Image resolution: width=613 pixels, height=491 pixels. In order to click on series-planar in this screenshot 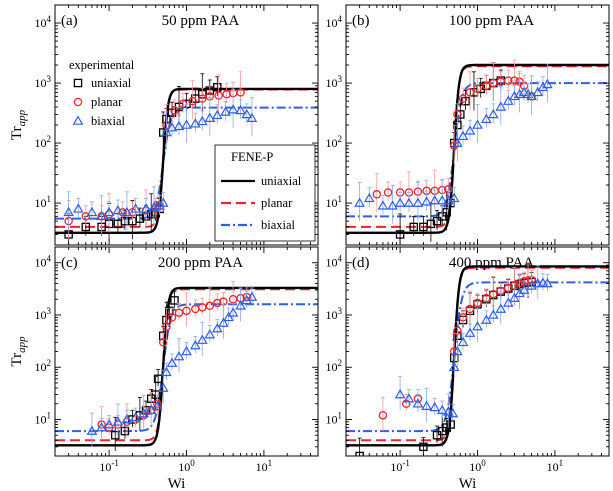, I will do `click(457, 347)`.